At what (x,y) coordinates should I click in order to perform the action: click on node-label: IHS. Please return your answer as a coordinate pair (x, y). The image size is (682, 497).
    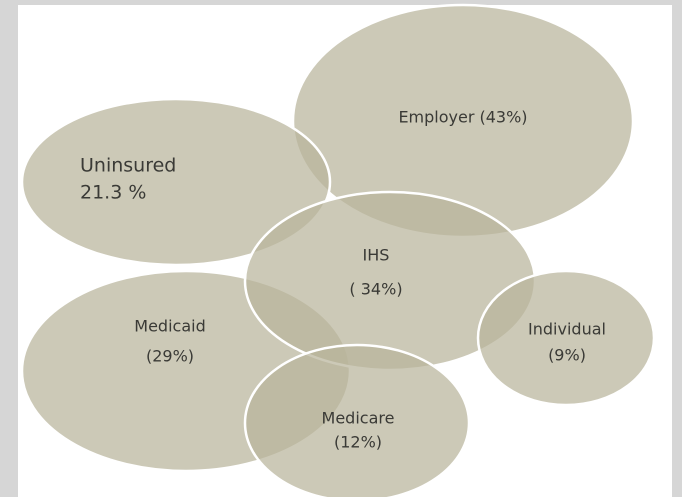
    Looking at the image, I should click on (376, 255).